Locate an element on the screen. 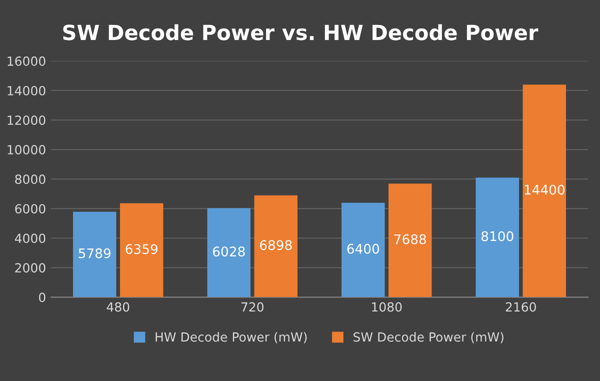  y-tick-label: 0 is located at coordinates (42, 297).